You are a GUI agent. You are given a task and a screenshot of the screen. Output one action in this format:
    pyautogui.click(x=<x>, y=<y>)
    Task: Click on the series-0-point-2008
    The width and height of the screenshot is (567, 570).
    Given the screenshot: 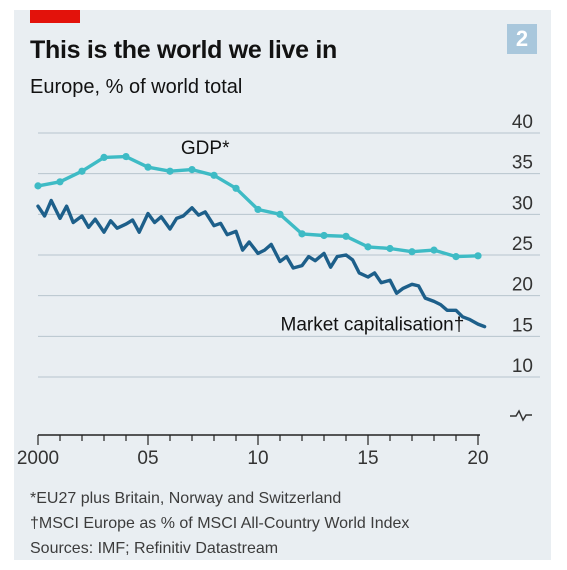 What is the action you would take?
    pyautogui.click(x=214, y=175)
    